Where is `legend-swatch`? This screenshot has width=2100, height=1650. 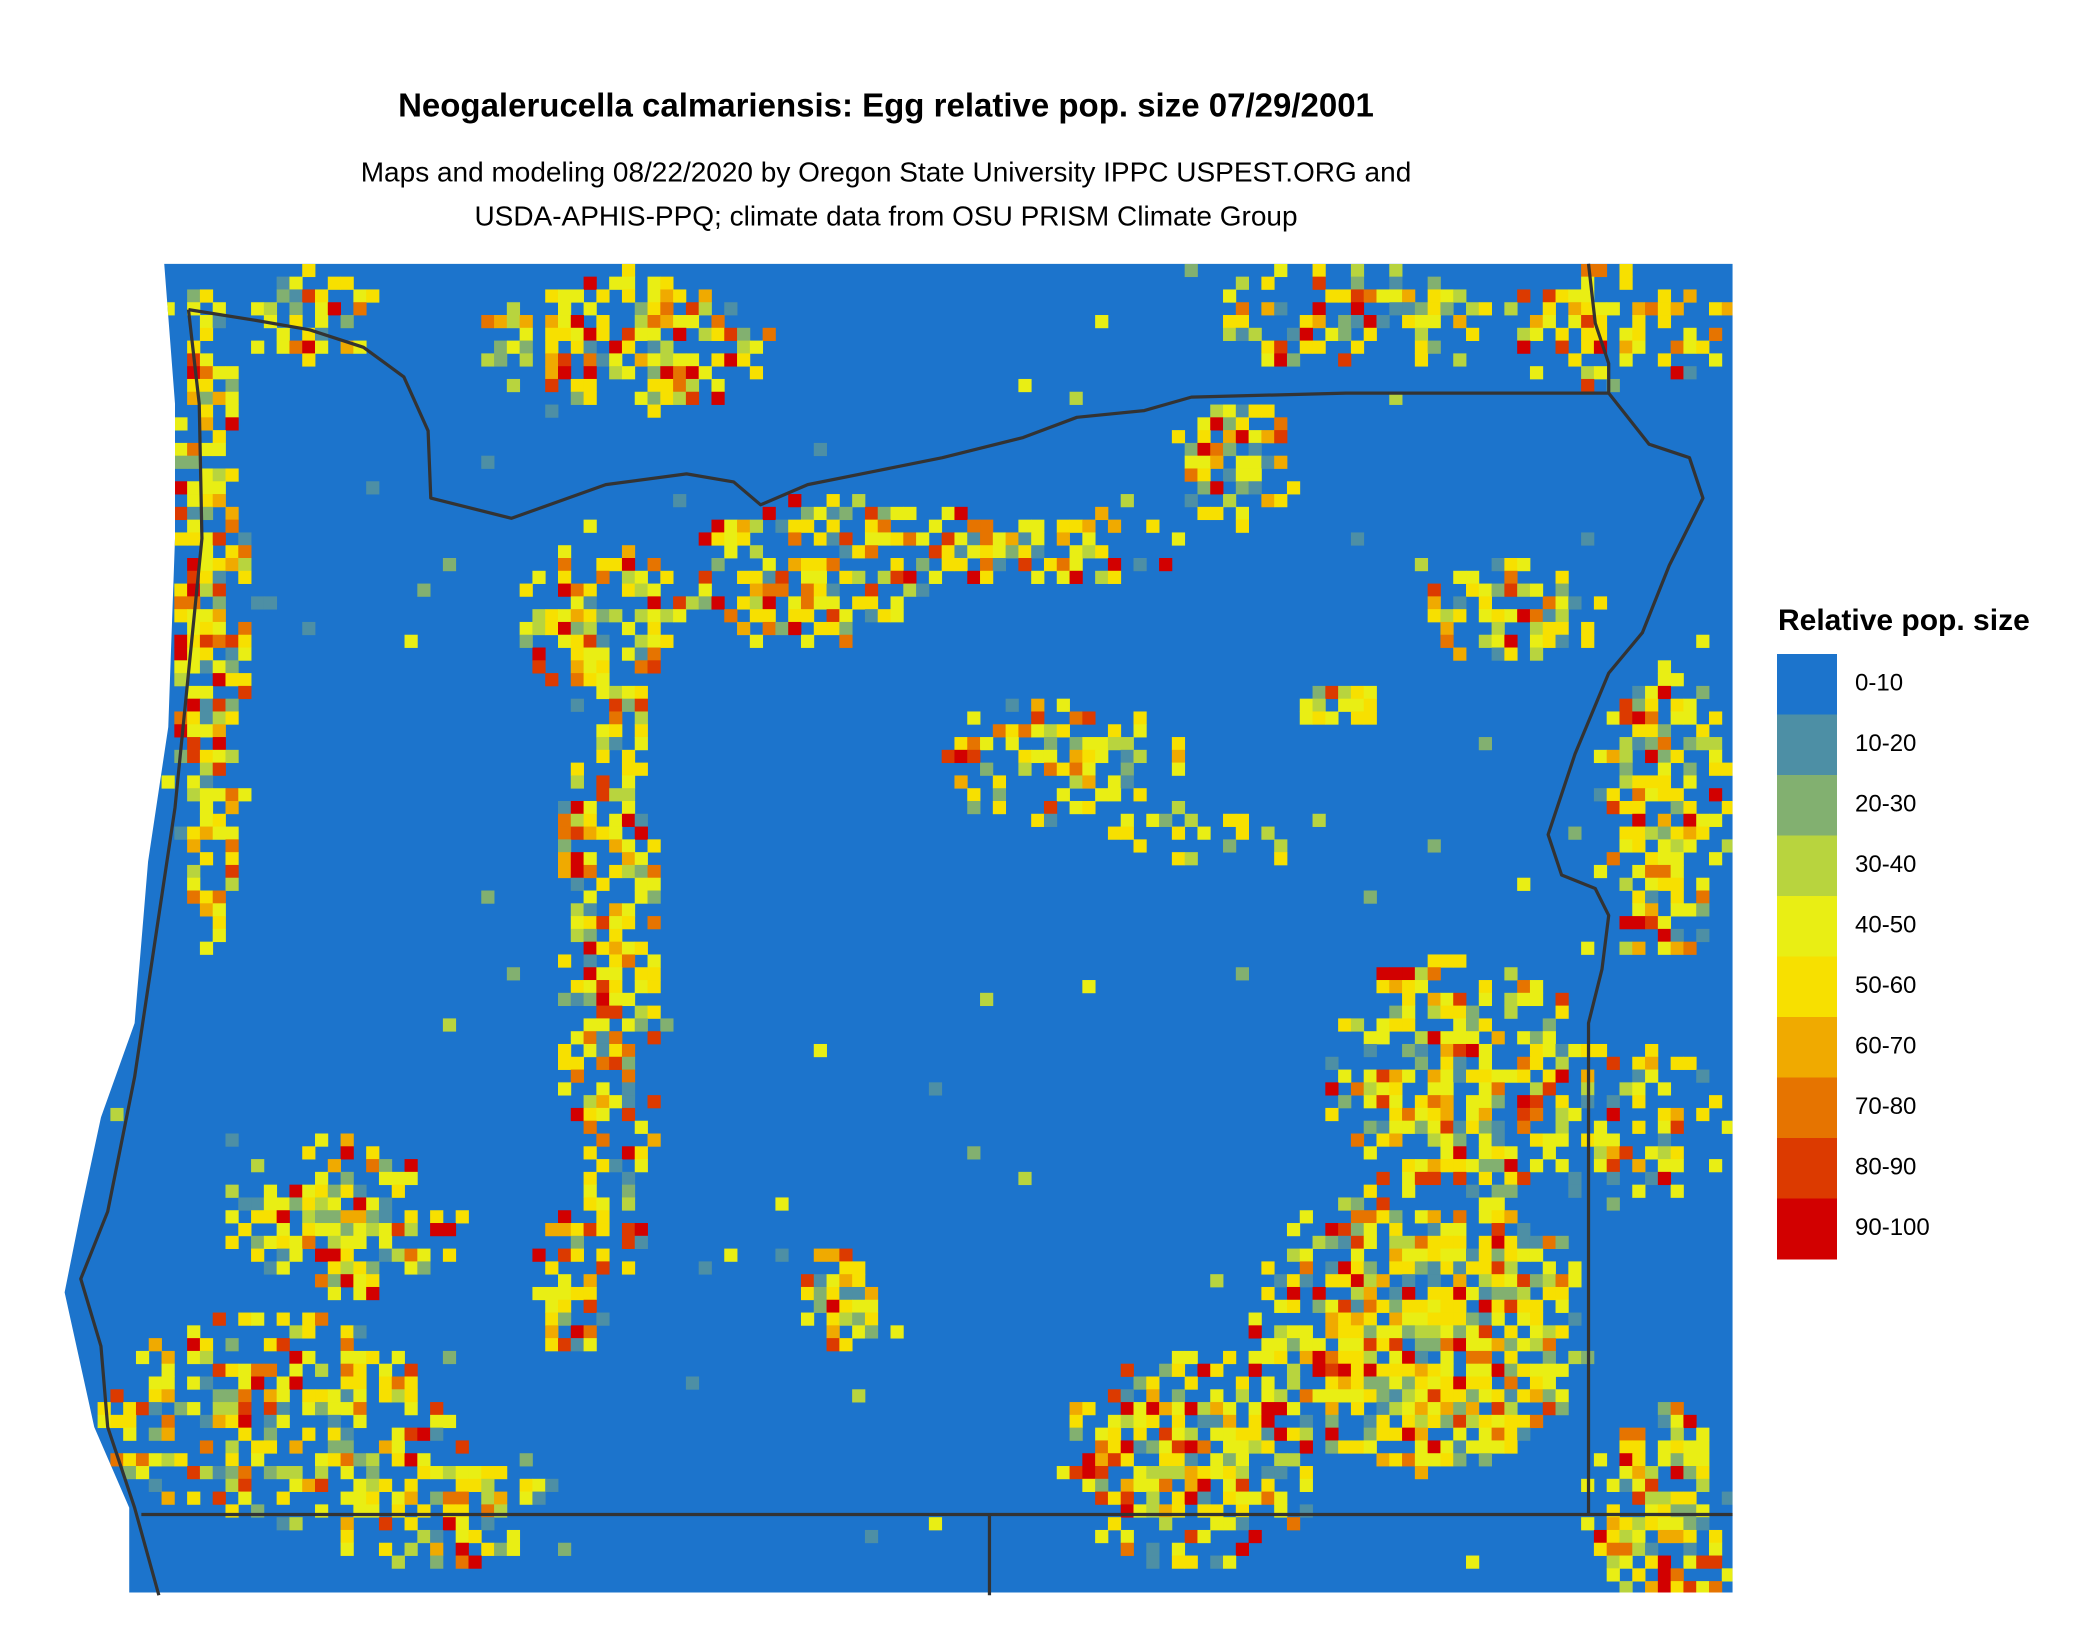 legend-swatch is located at coordinates (1807, 745).